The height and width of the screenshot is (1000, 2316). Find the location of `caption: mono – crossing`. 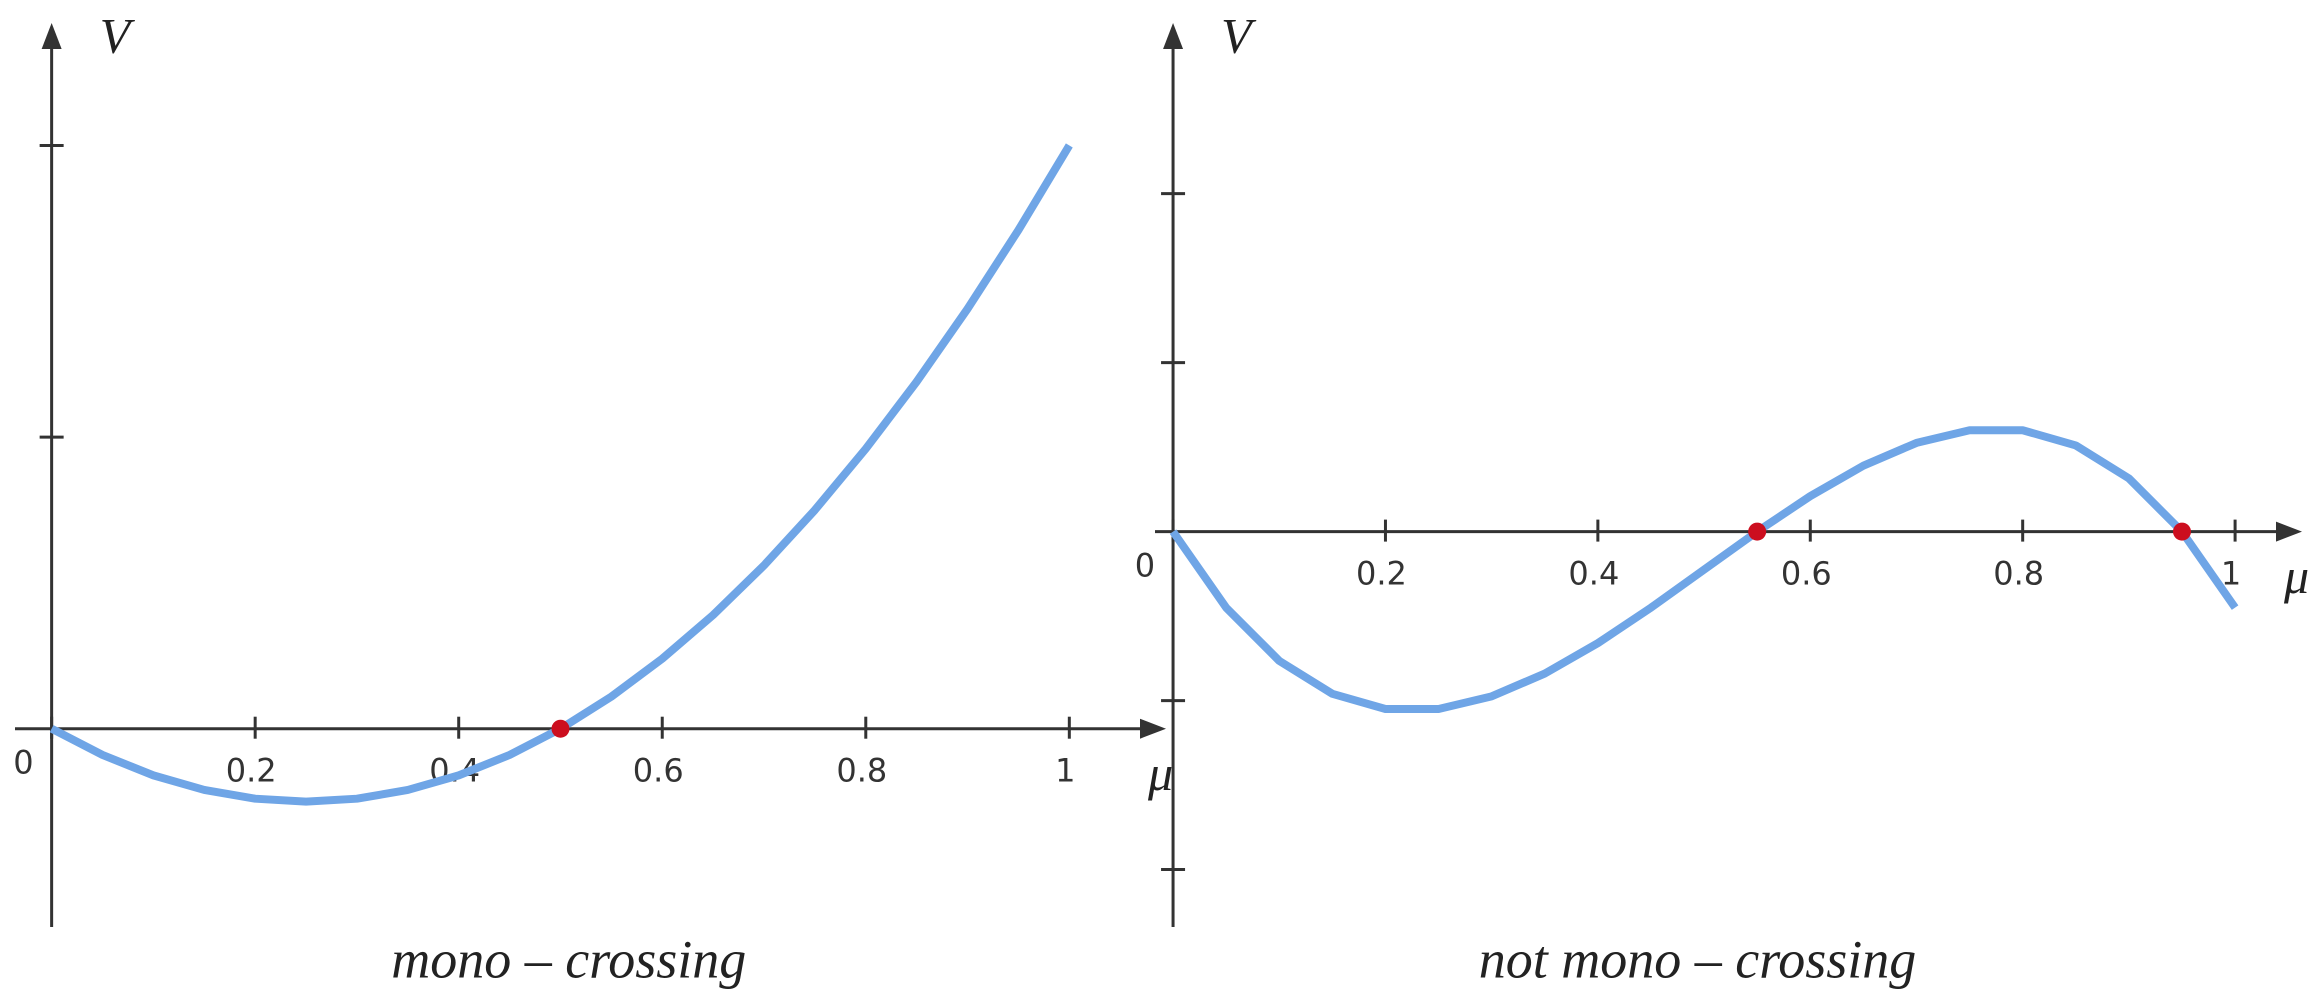

caption: mono – crossing is located at coordinates (568, 959).